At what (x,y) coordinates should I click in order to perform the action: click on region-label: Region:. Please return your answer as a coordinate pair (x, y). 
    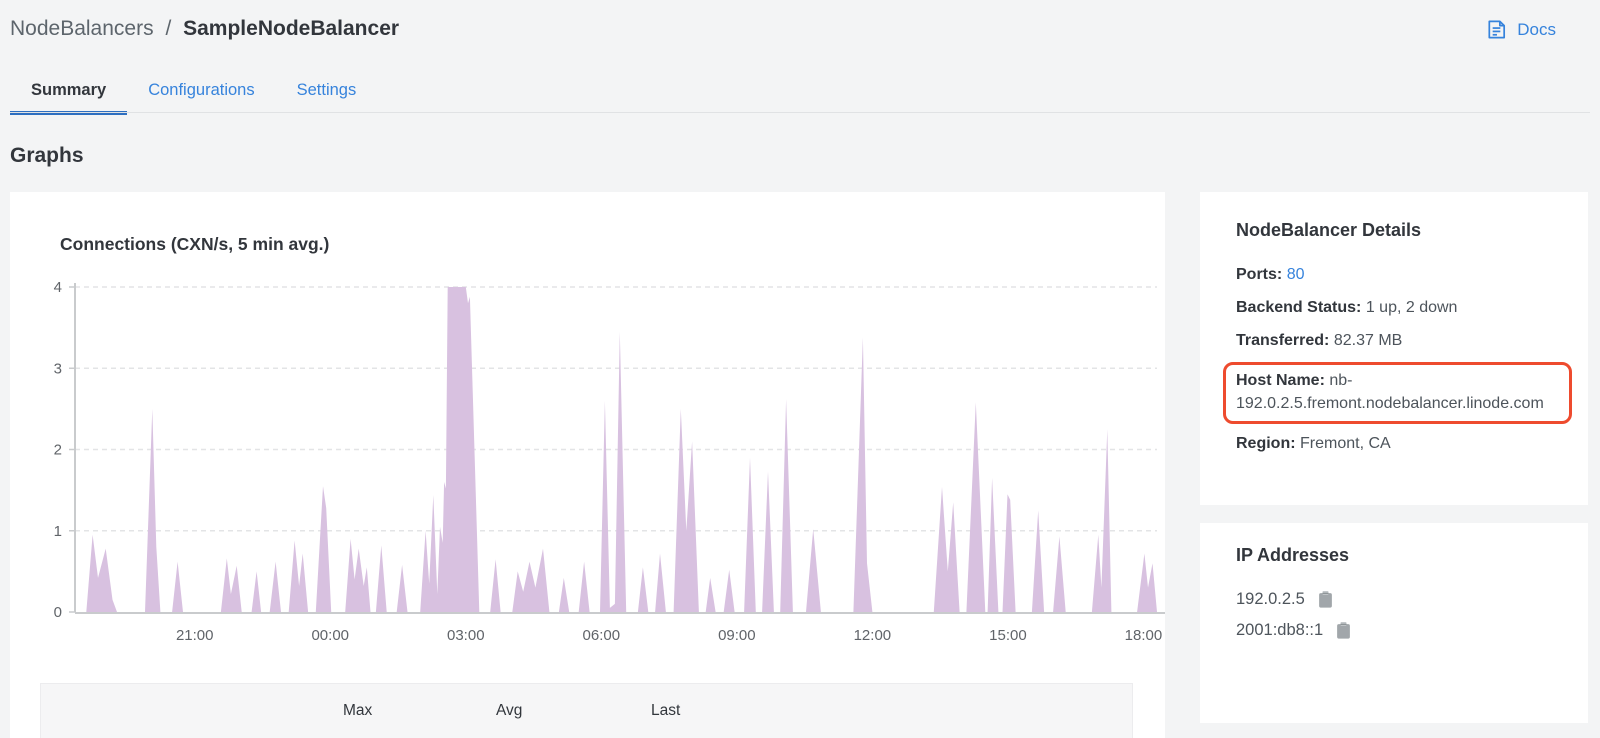
    Looking at the image, I should click on (1266, 443).